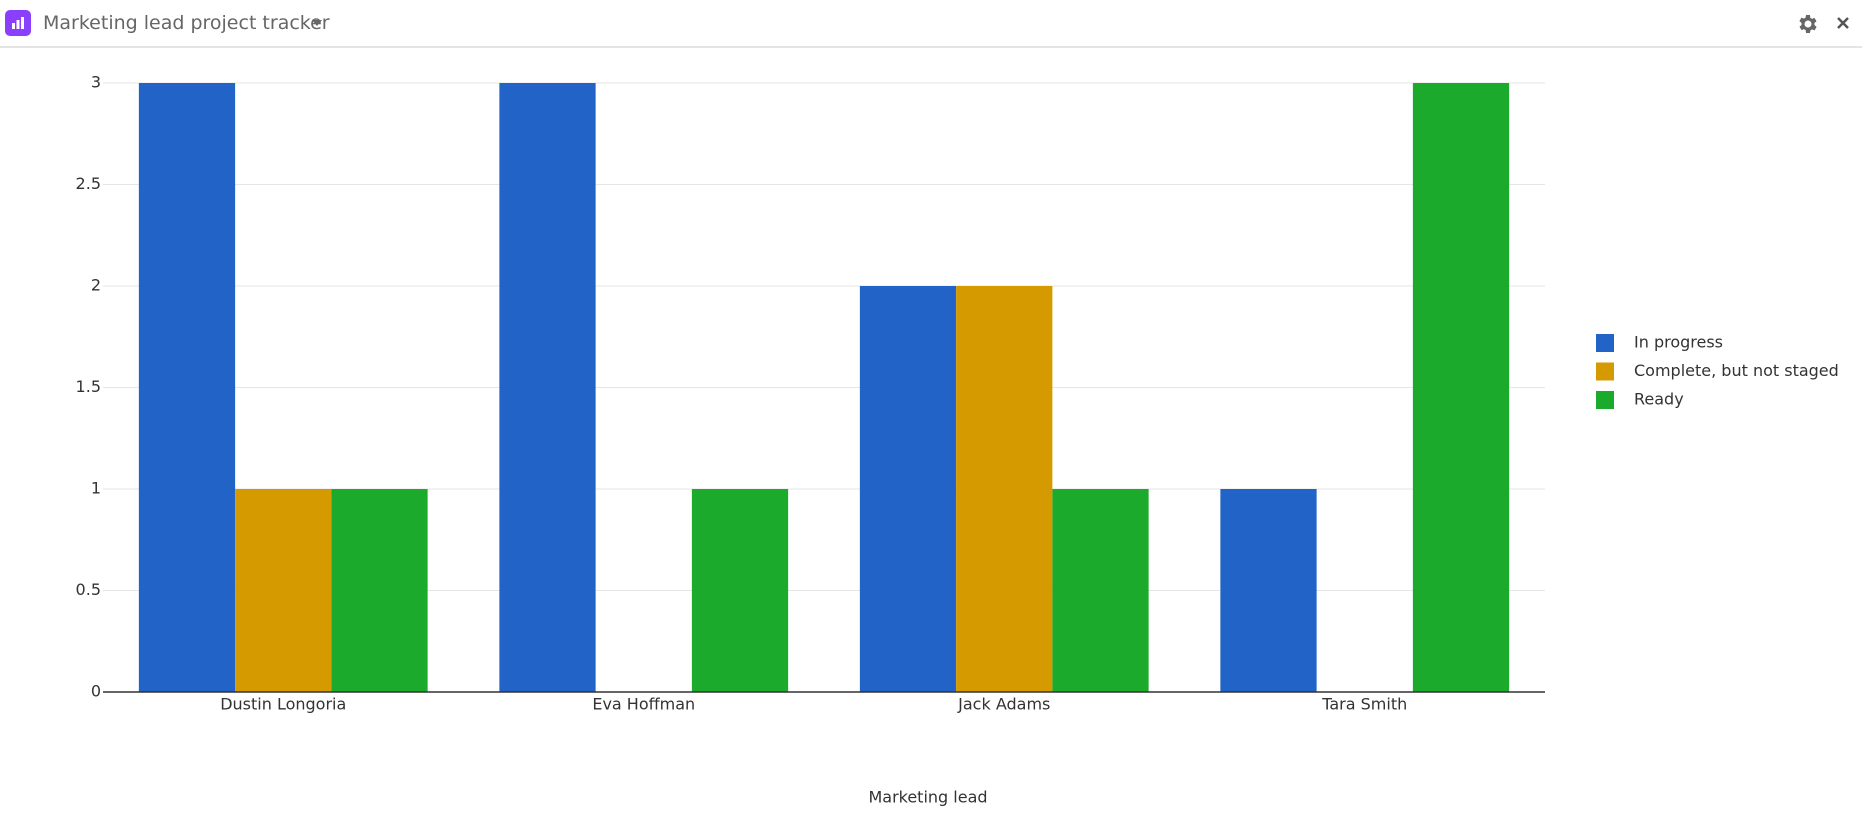  Describe the element at coordinates (1364, 704) in the screenshot. I see `x-tick-label: Tara Smith` at that location.